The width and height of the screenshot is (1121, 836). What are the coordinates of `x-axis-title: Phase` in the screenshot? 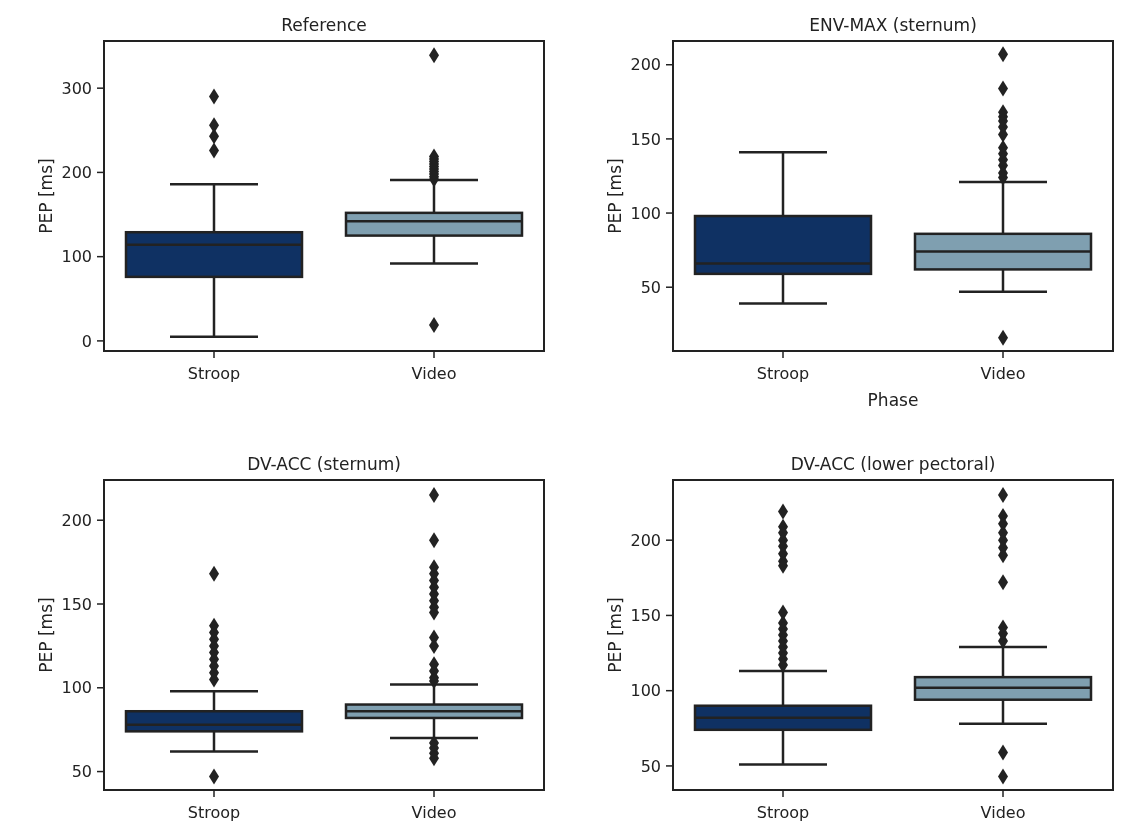 It's located at (893, 400).